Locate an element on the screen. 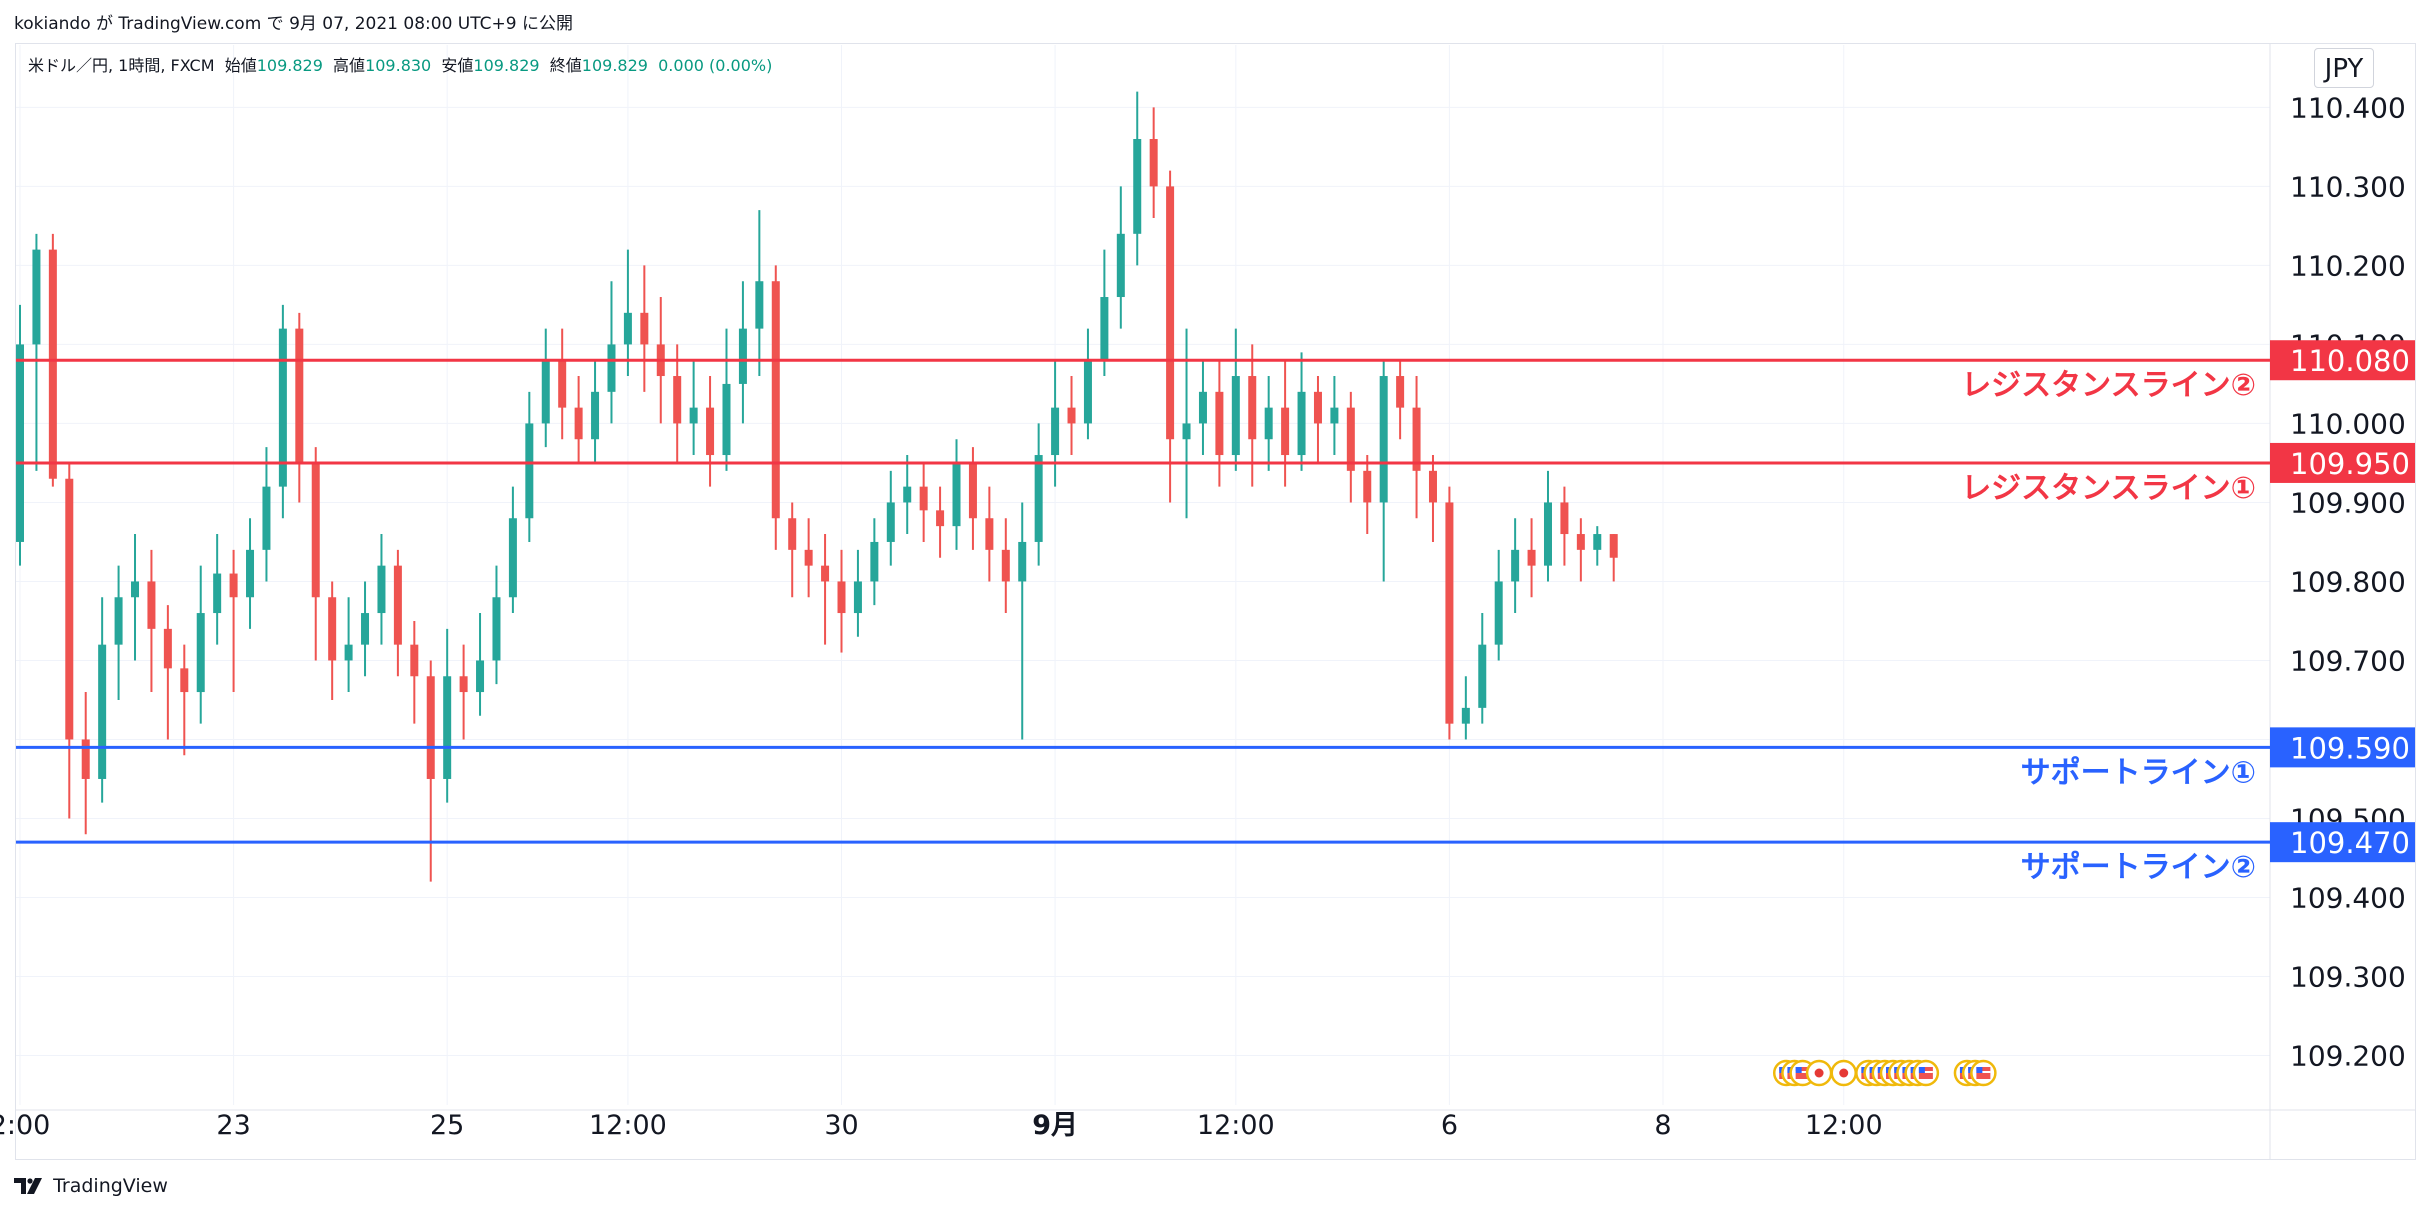  footer-brand: TradingView is located at coordinates (110, 1186).